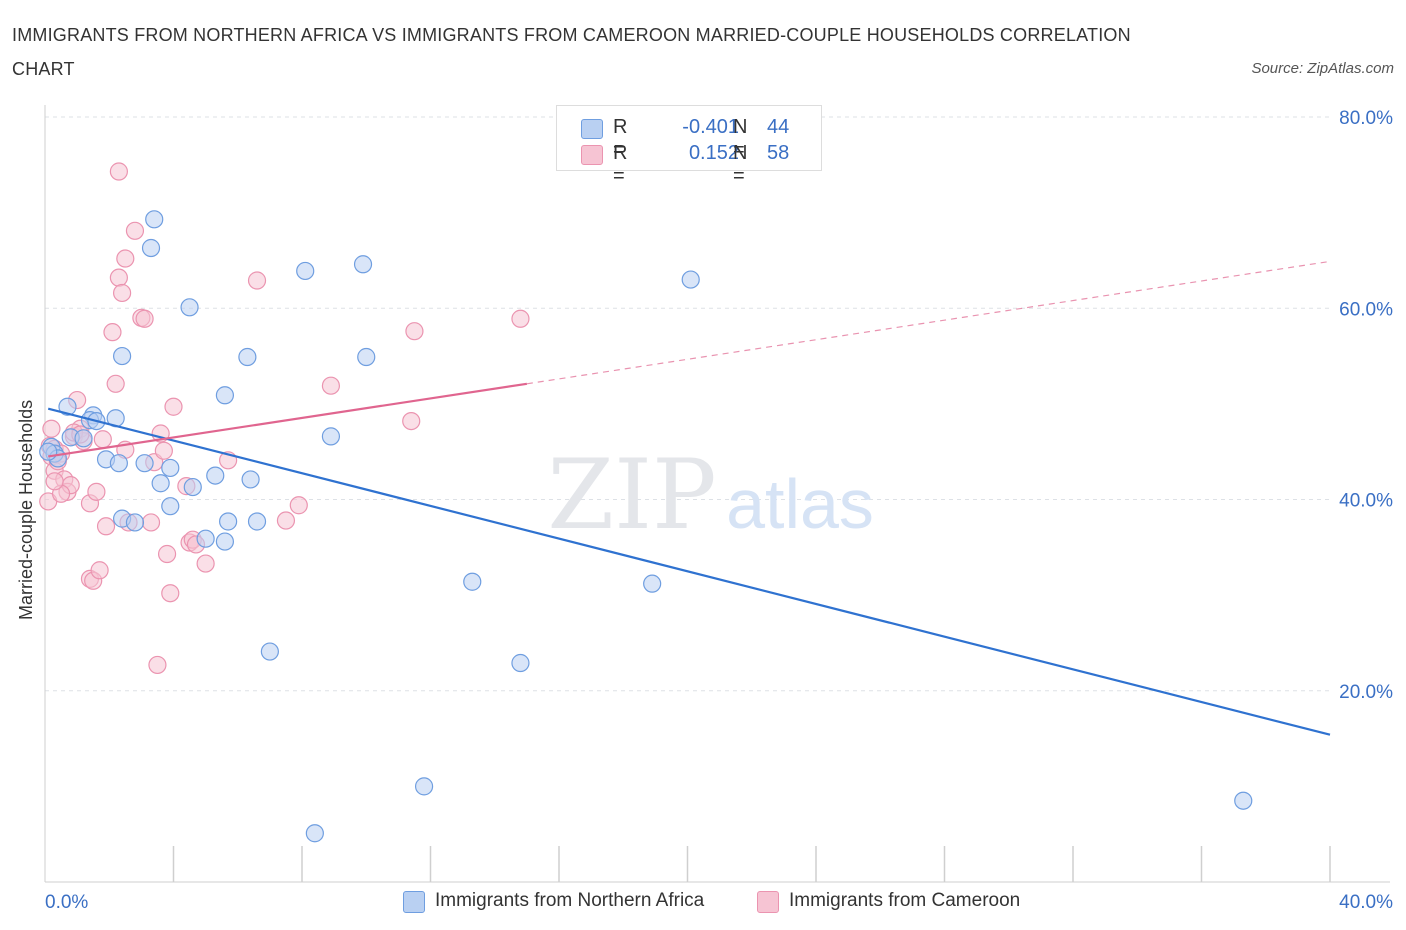 This screenshot has width=1406, height=930. I want to click on y-tick-label: 60.0%, so click(1366, 309).